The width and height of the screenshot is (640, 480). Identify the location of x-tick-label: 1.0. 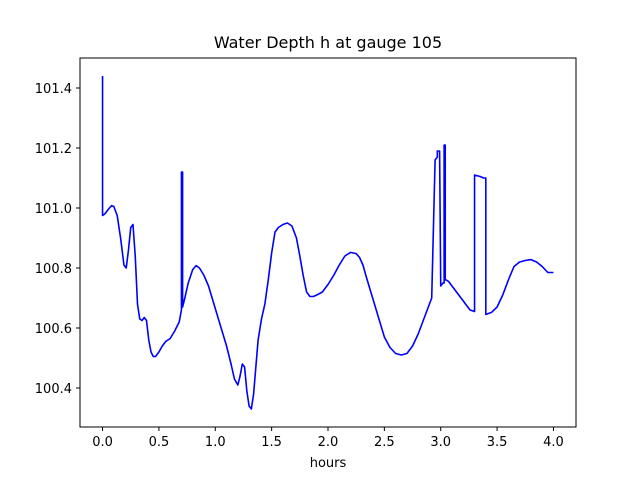
(215, 442).